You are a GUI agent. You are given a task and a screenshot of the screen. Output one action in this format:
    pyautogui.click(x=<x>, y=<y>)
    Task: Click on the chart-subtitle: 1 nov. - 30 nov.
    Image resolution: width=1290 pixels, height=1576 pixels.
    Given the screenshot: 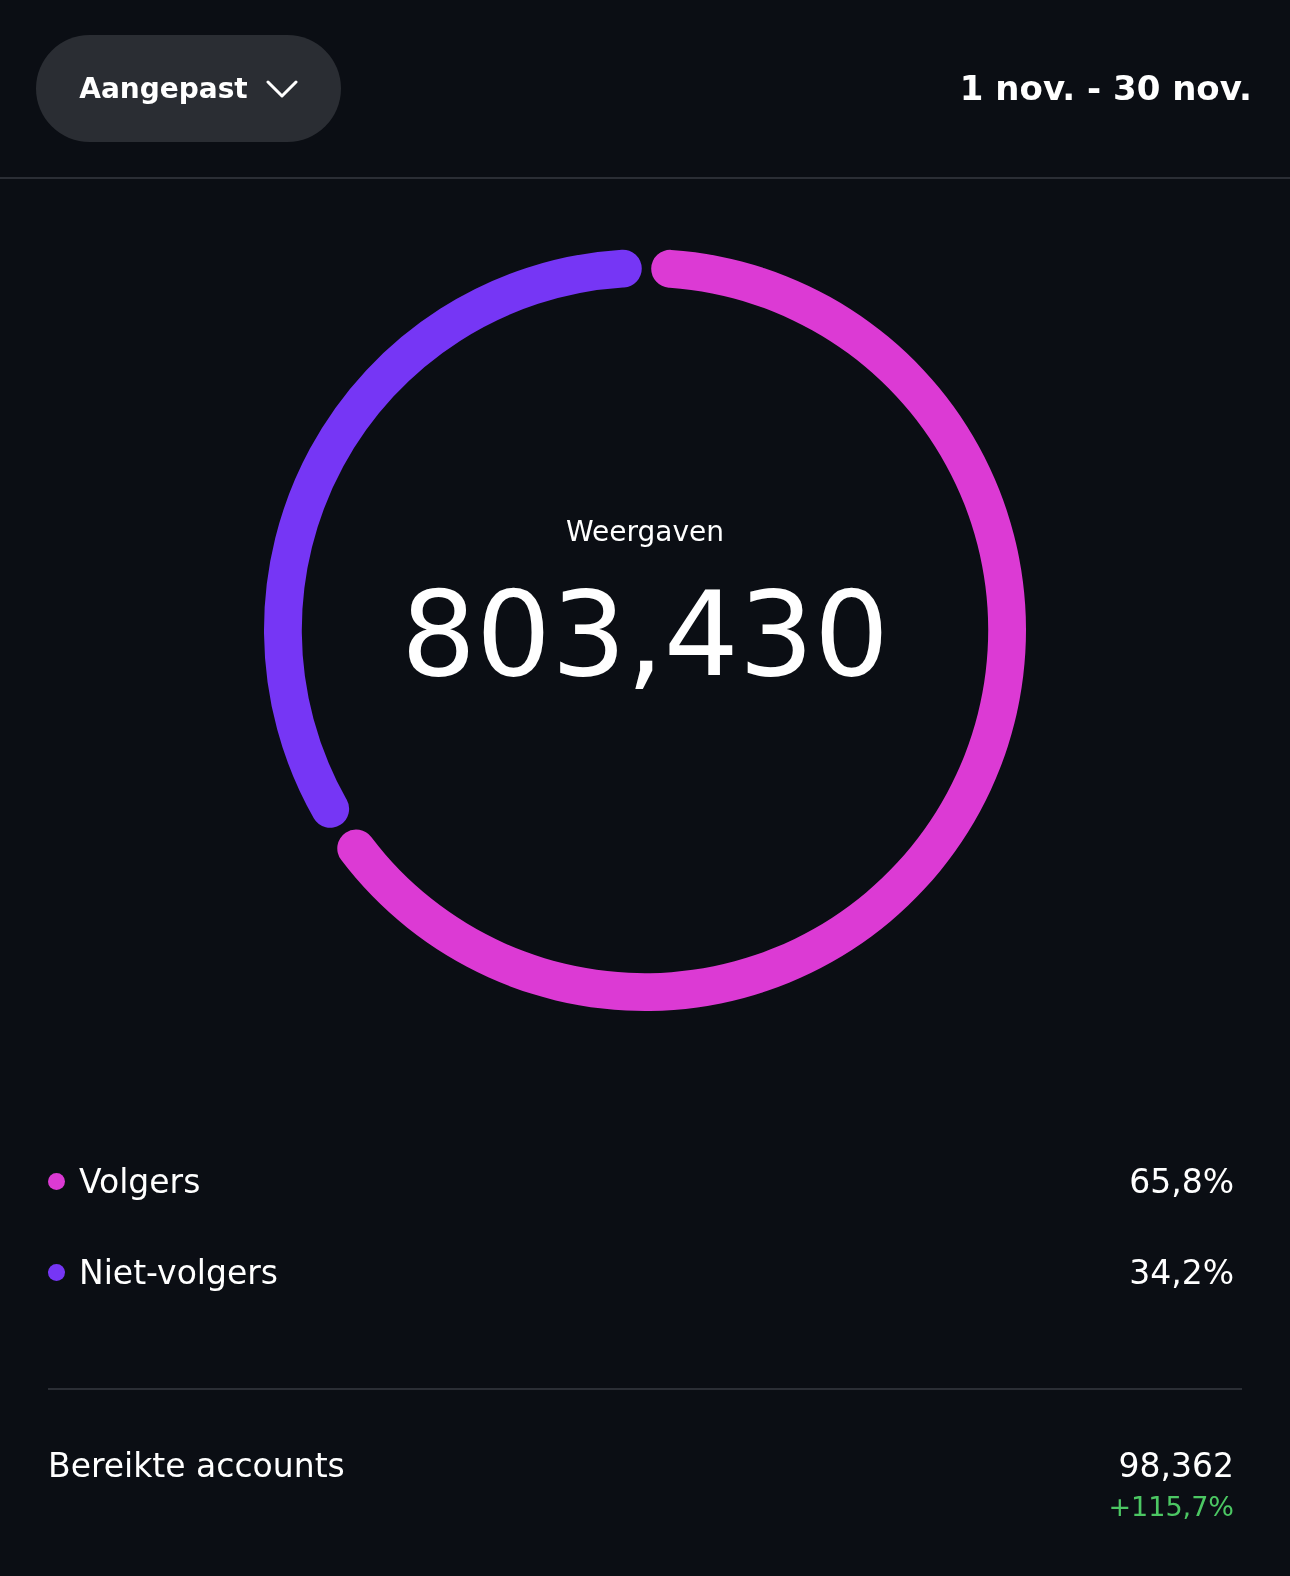 What is the action you would take?
    pyautogui.click(x=1105, y=88)
    